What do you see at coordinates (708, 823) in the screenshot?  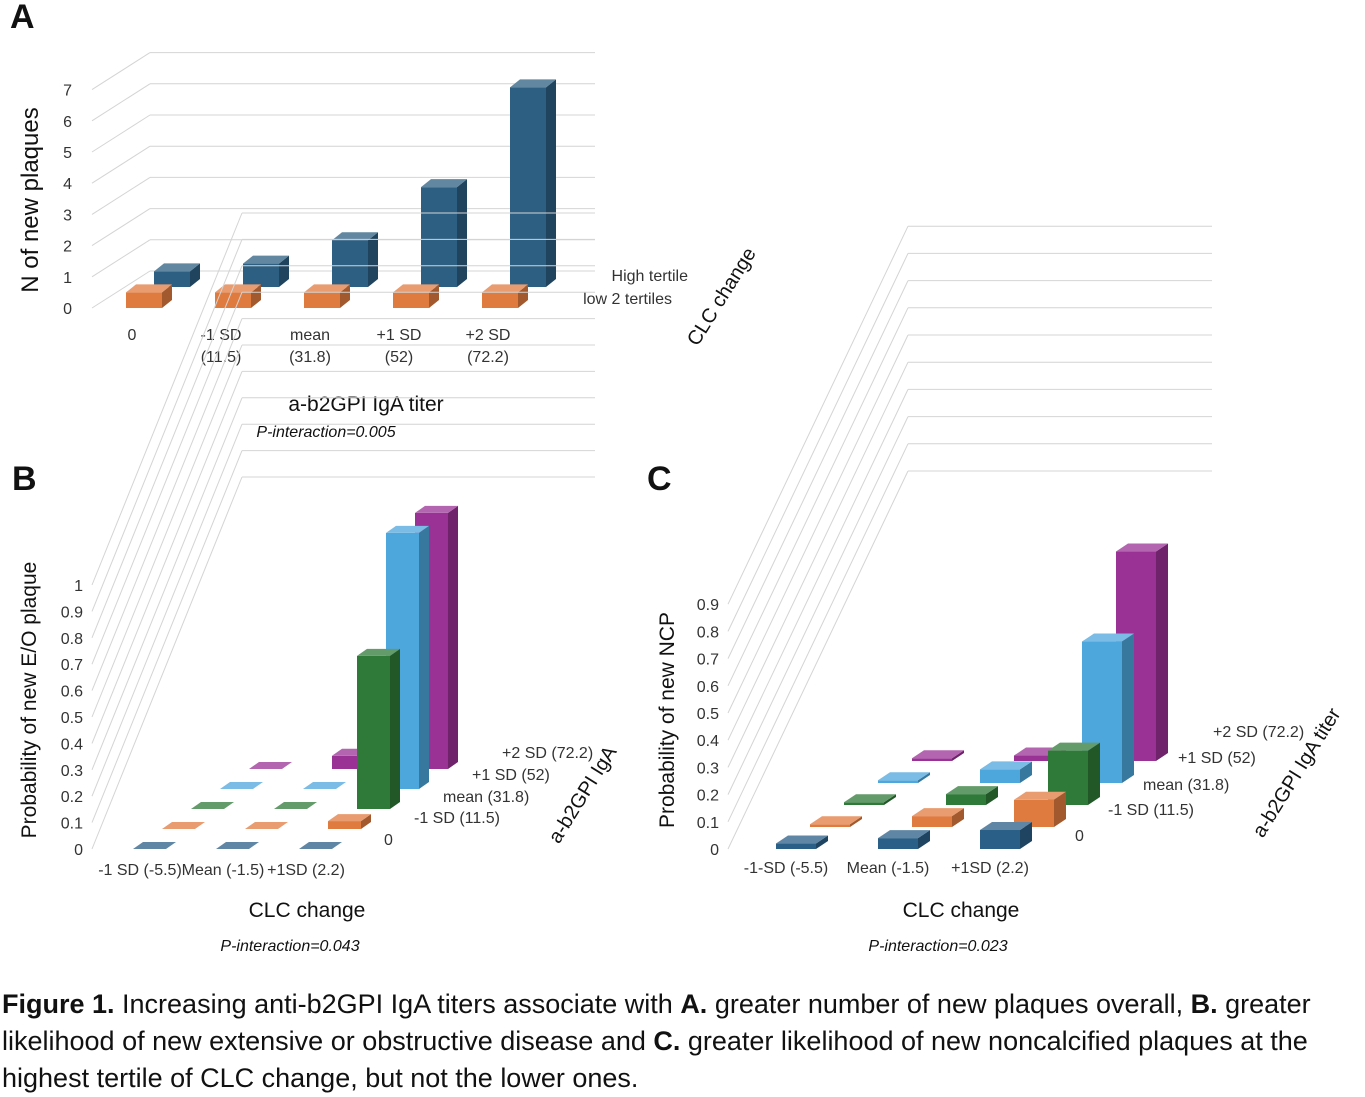 I see `panel-c-ytick-label: 0.1` at bounding box center [708, 823].